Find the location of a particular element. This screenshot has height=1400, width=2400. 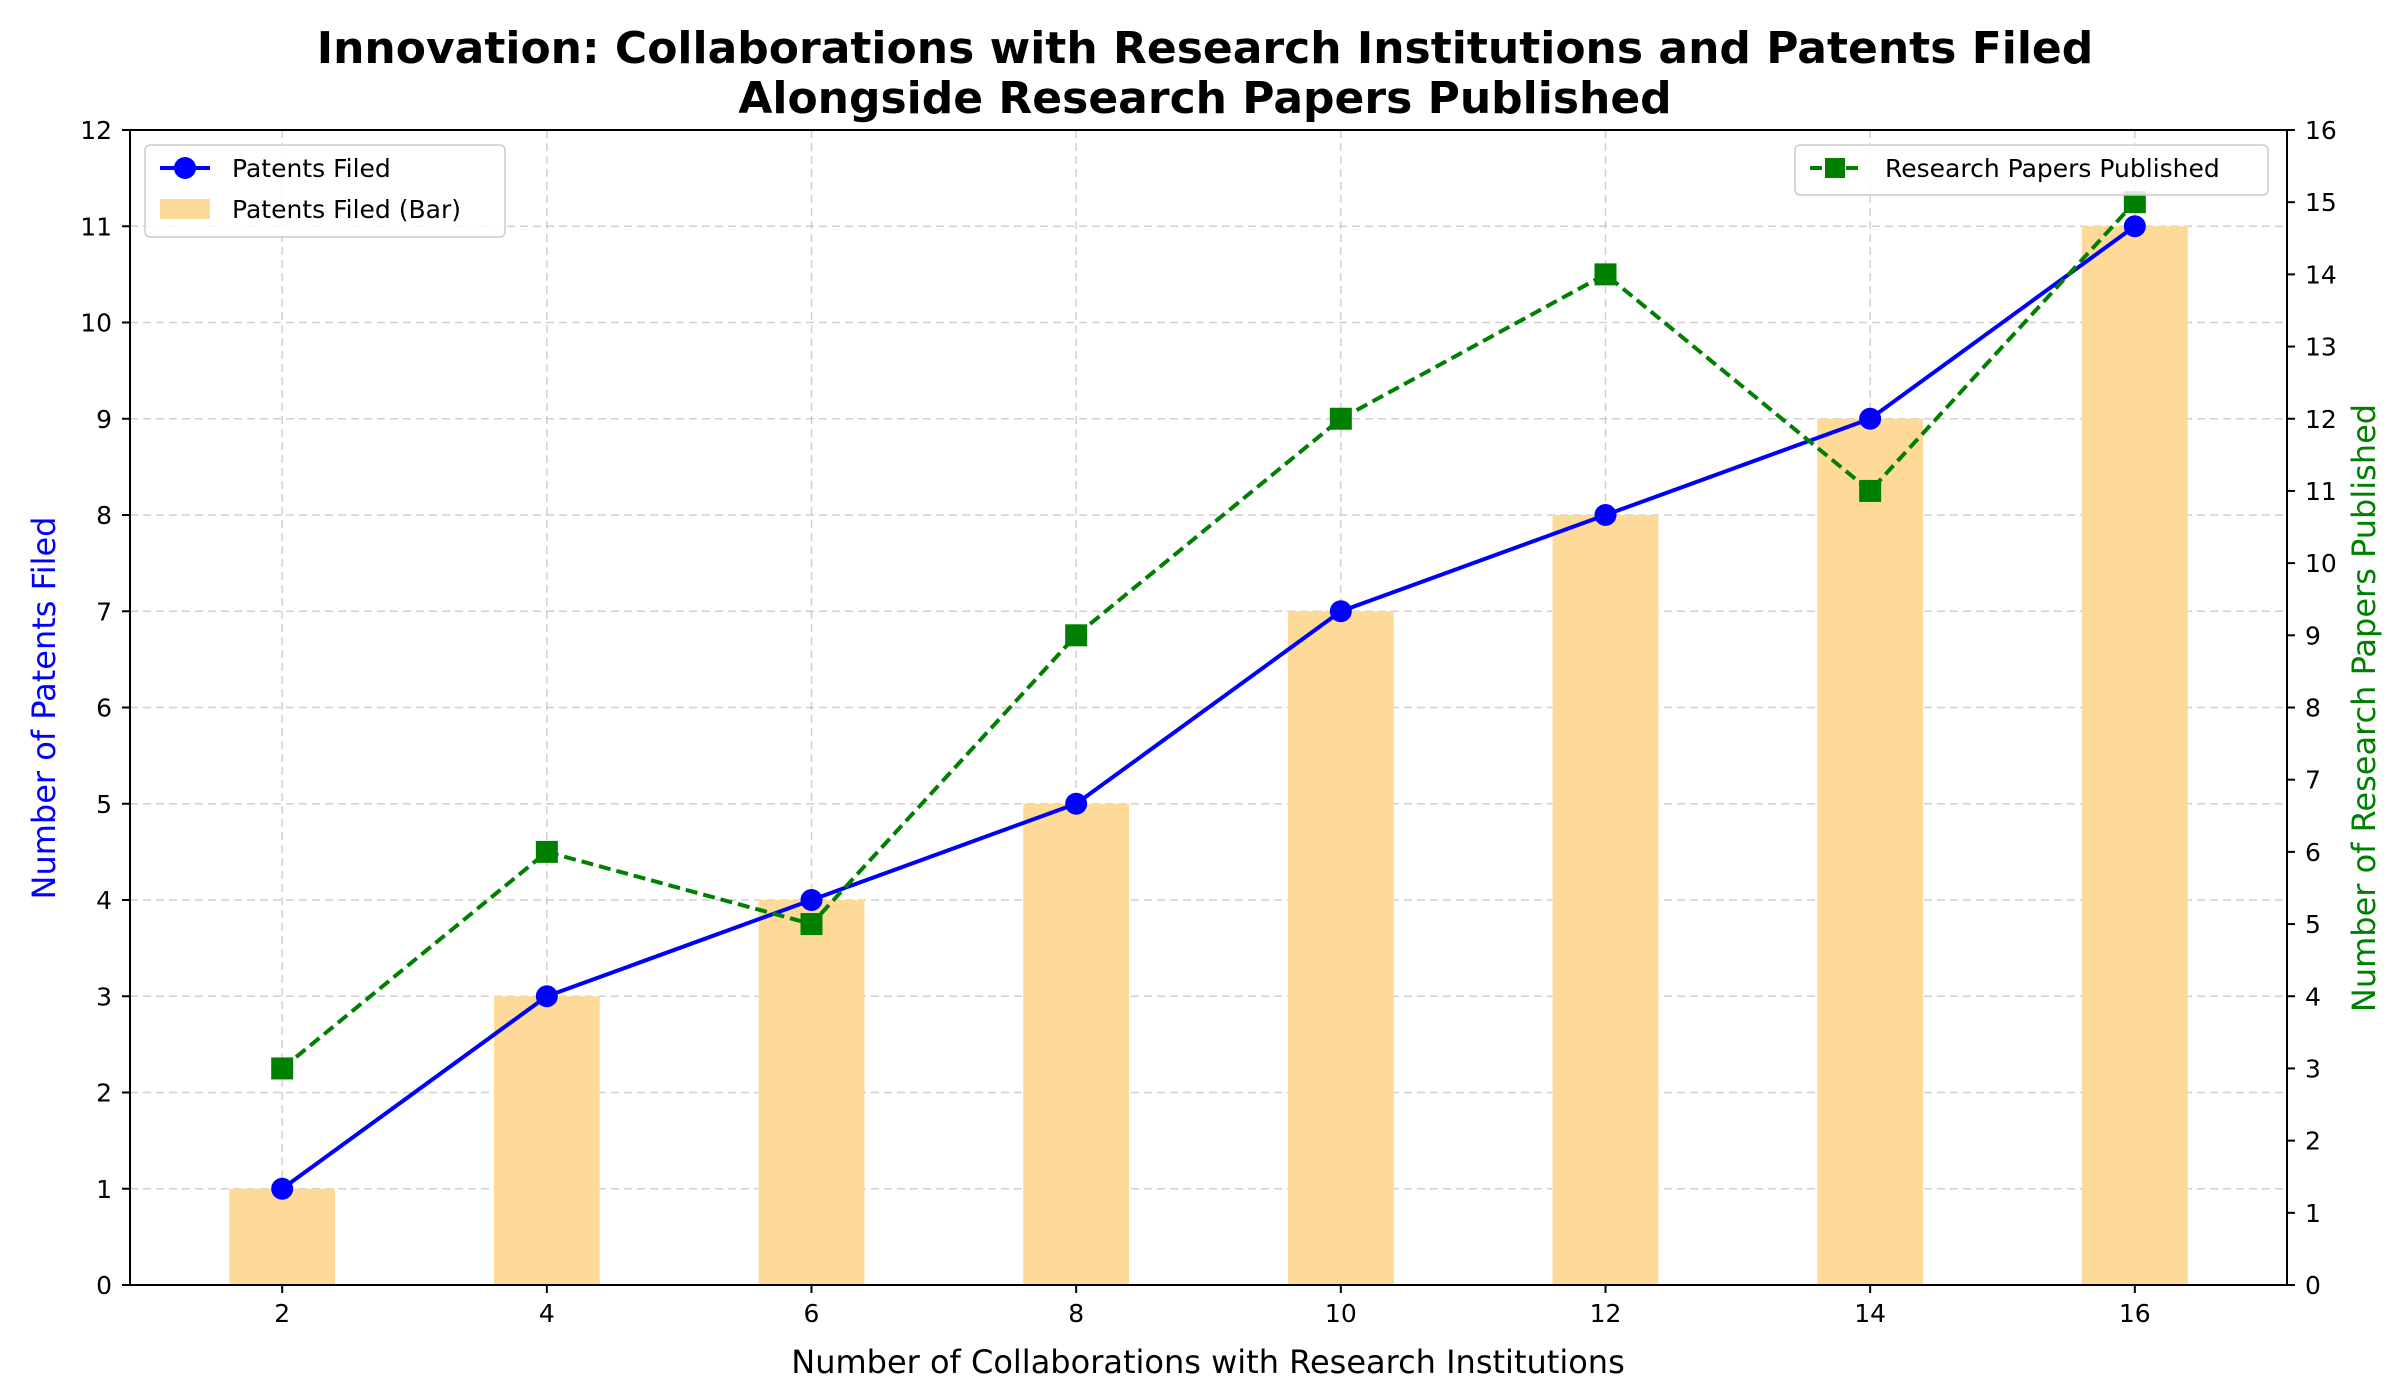

x-tick-label-12: 12 is located at coordinates (1606, 1313).